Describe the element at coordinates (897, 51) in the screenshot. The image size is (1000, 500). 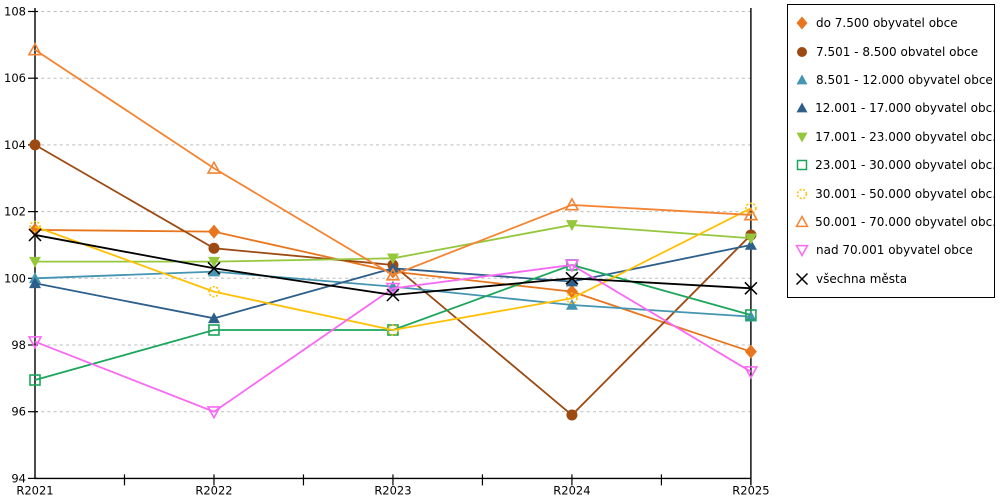
I see `legend-label: 7.501 - 8.500 obvatel obce` at that location.